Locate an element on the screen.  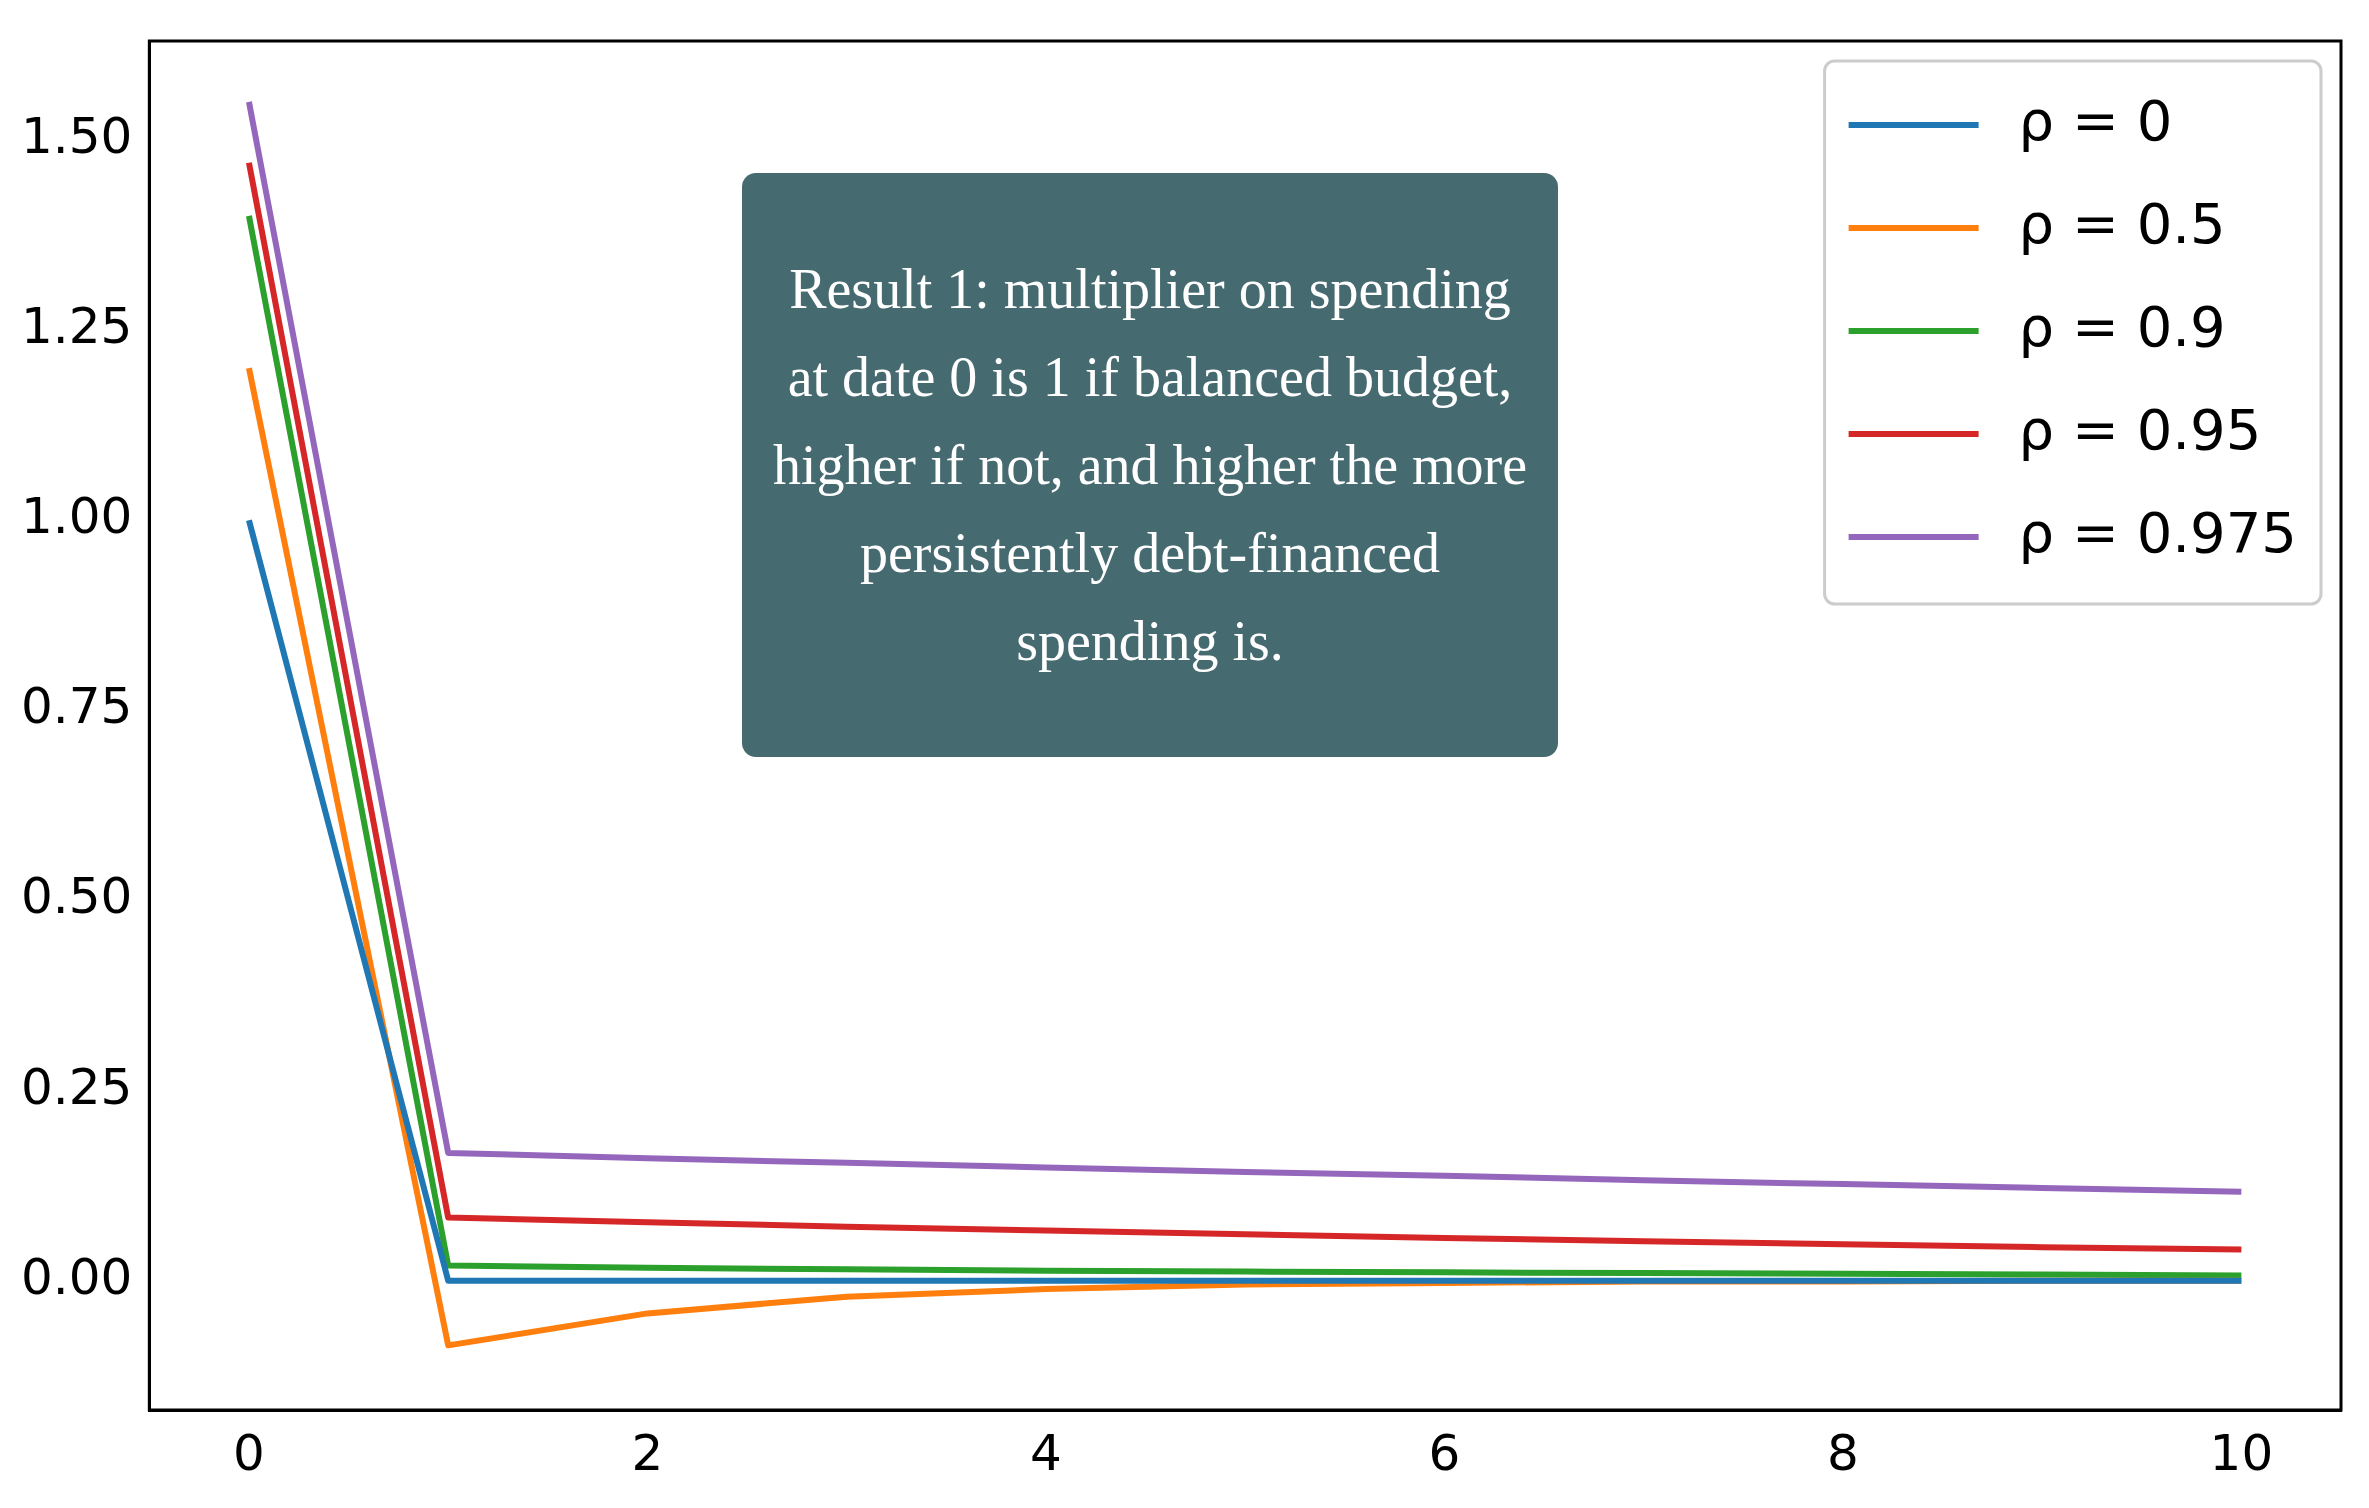
annotation: Result 1: multiplier on spending at date 0 is 1 if balanced budget, higher if not, and higher the more persistently debt-financed spending is. is located at coordinates (1150, 465).